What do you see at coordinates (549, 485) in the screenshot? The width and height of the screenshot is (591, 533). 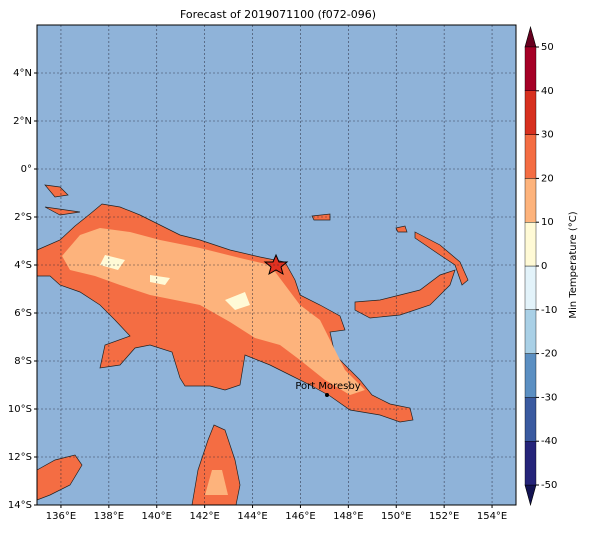 I see `colorbar-tick-label: -50` at bounding box center [549, 485].